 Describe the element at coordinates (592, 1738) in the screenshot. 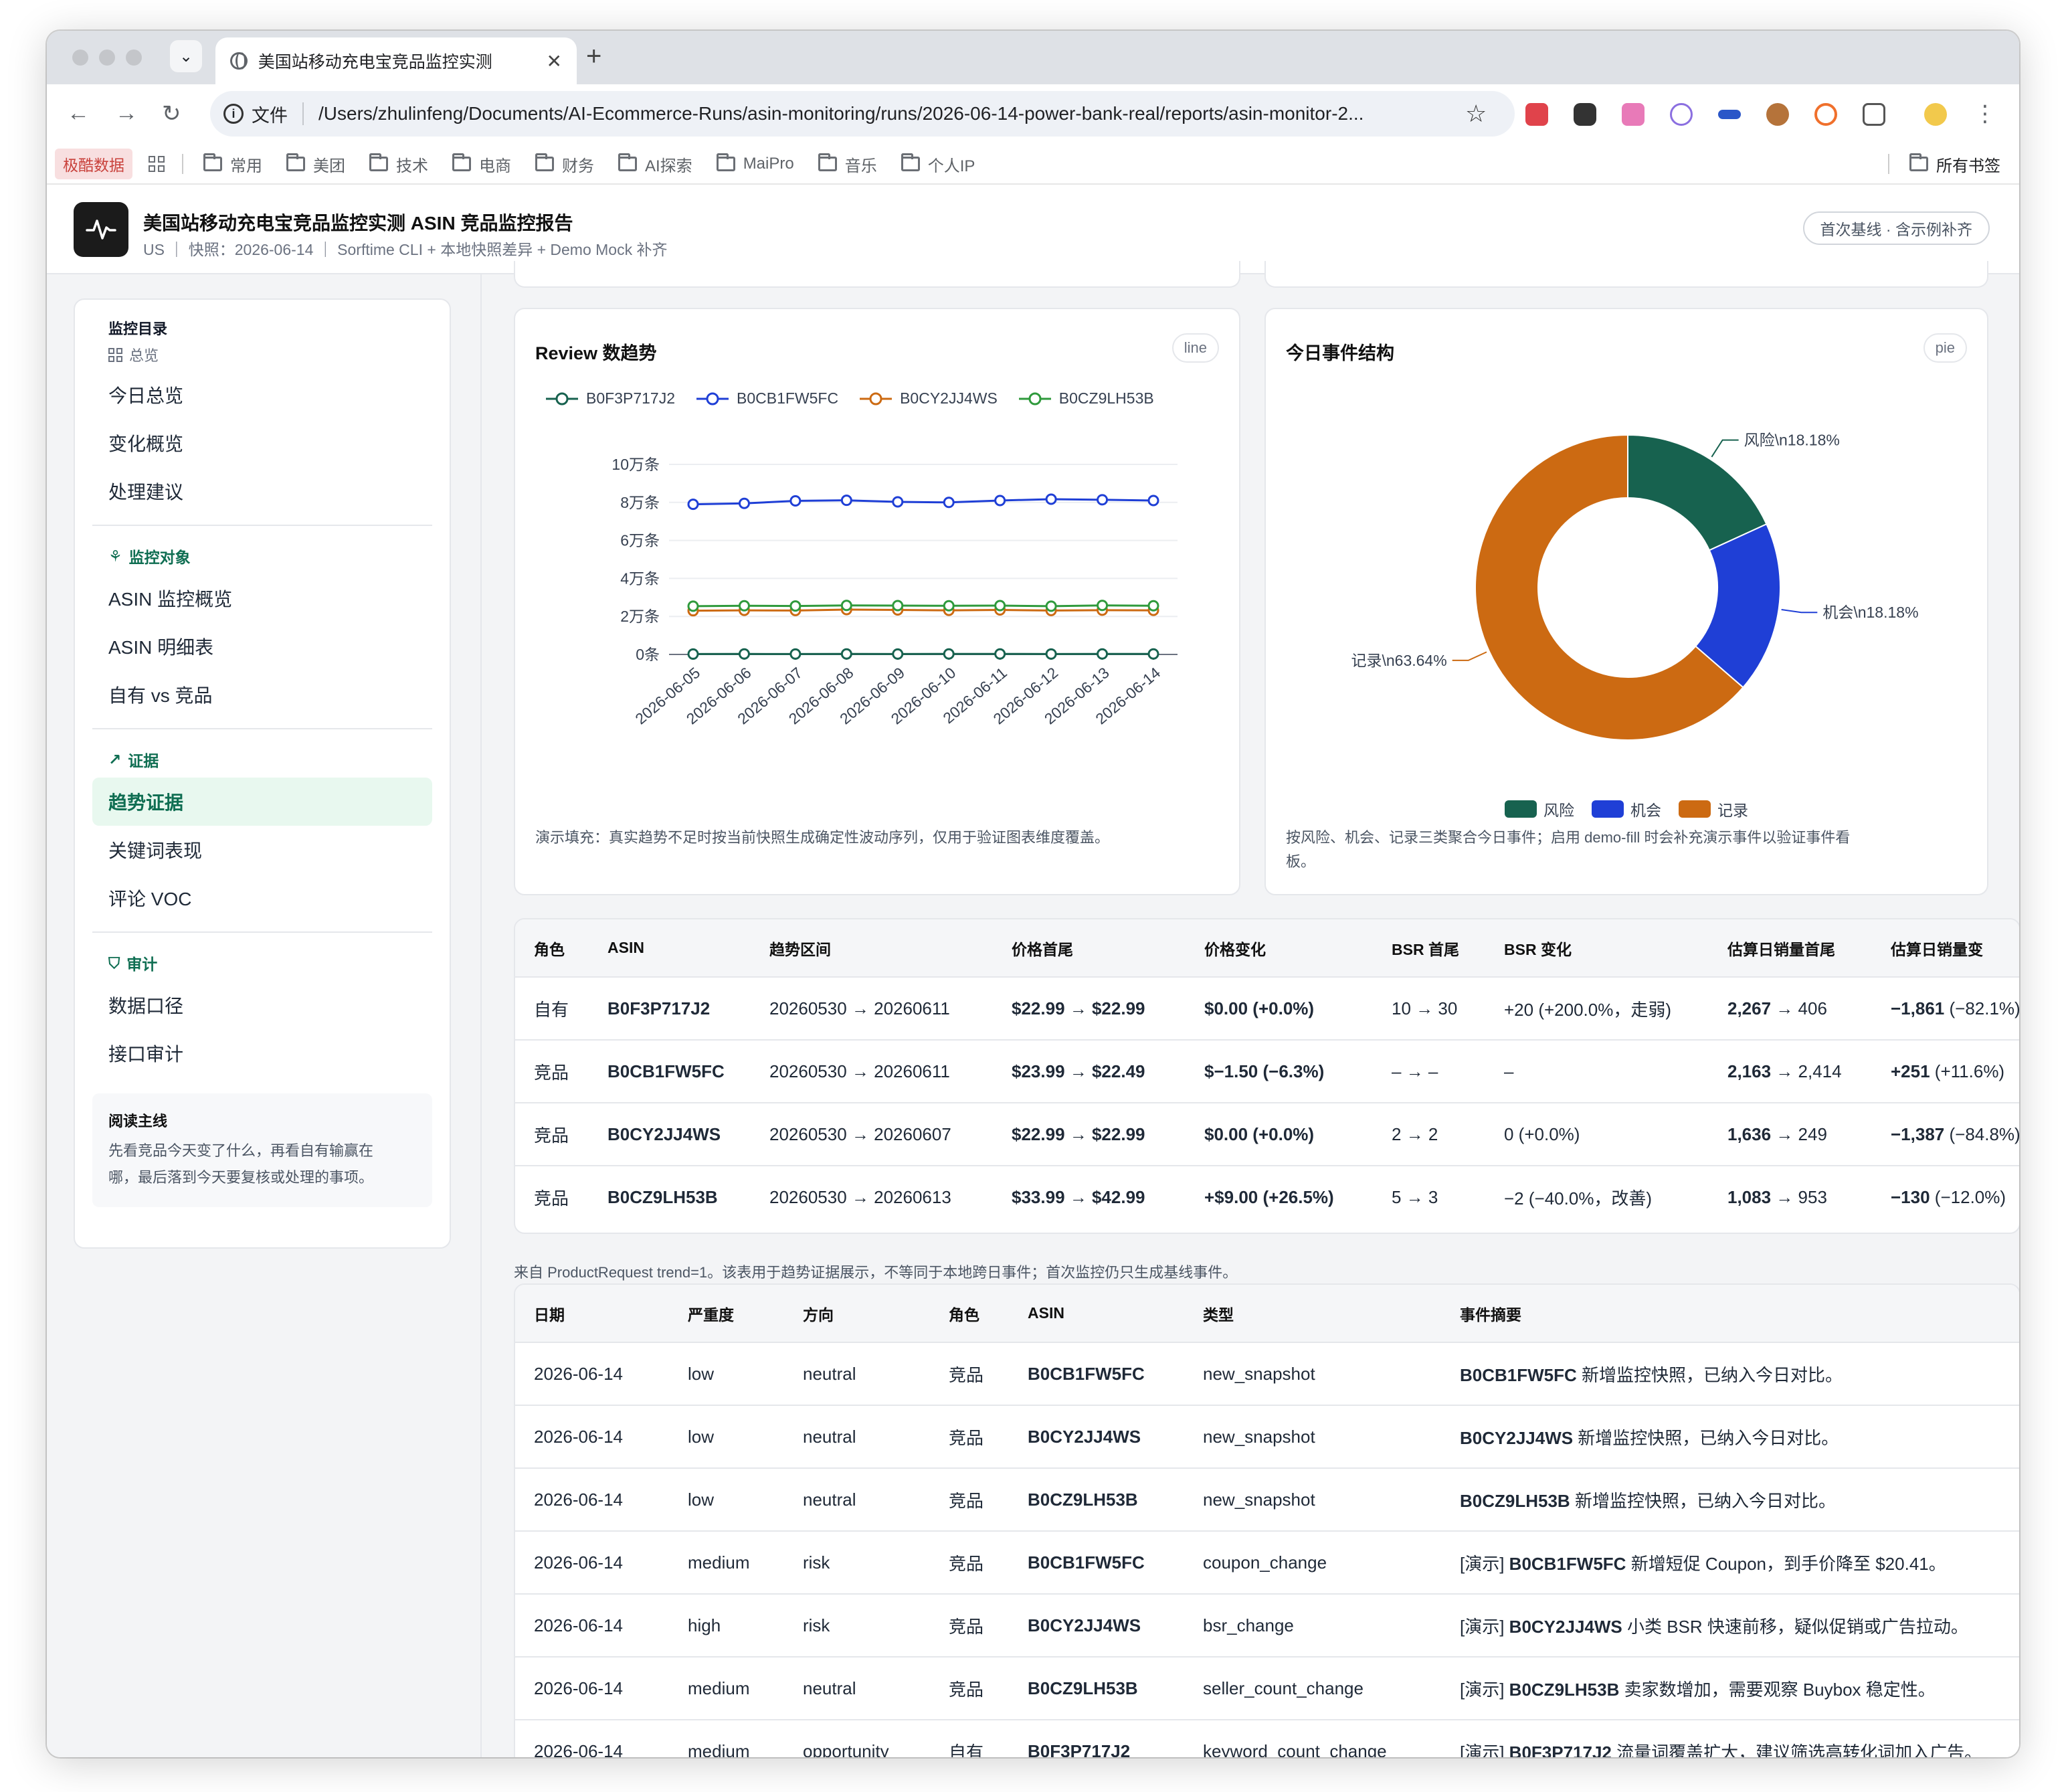

I see `table-cell: 2026-06-14` at that location.